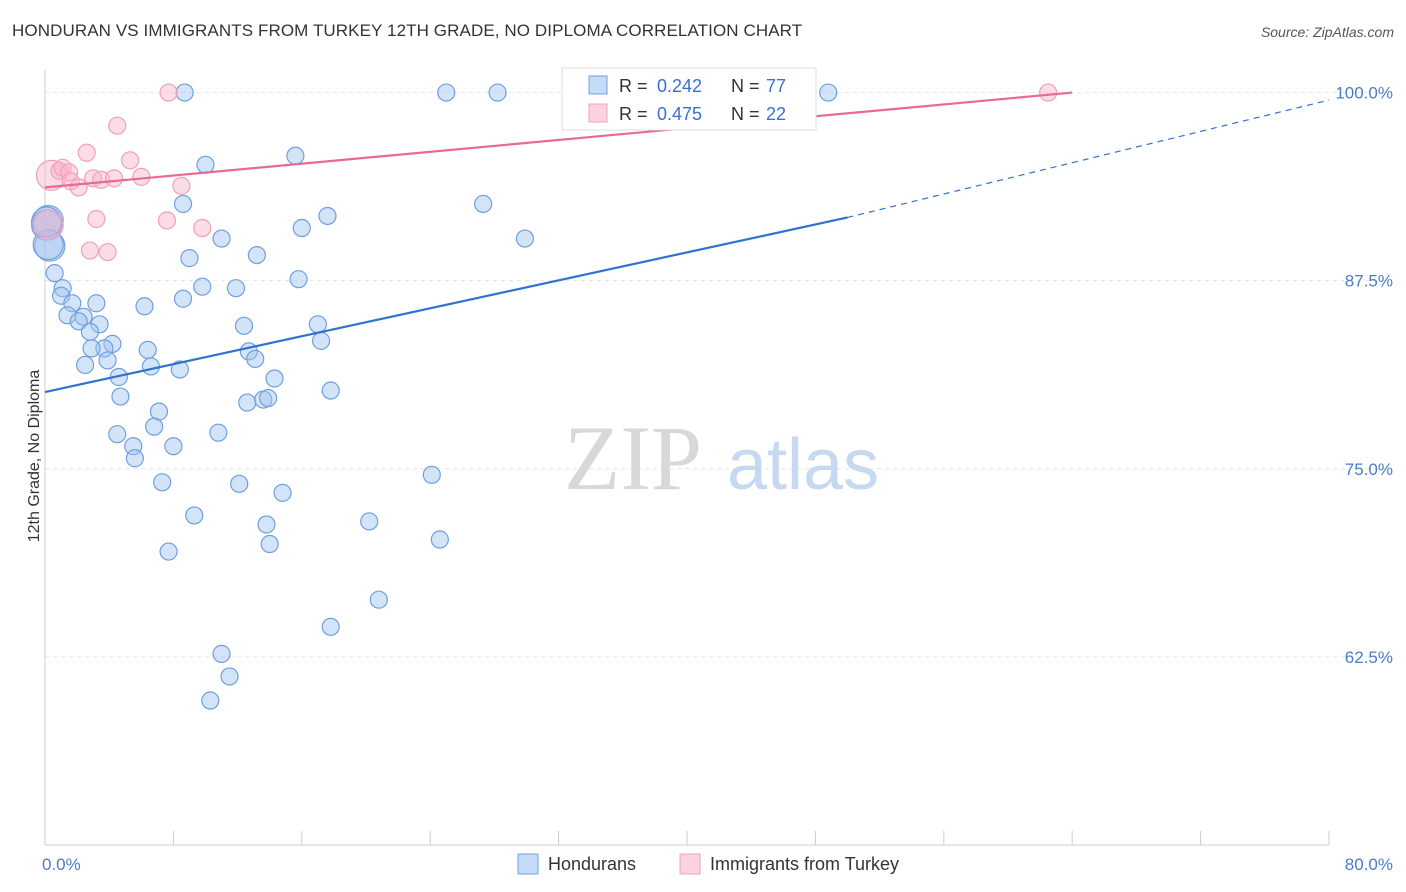 The height and width of the screenshot is (892, 1406). I want to click on legend-swatch-hondurans, so click(598, 85).